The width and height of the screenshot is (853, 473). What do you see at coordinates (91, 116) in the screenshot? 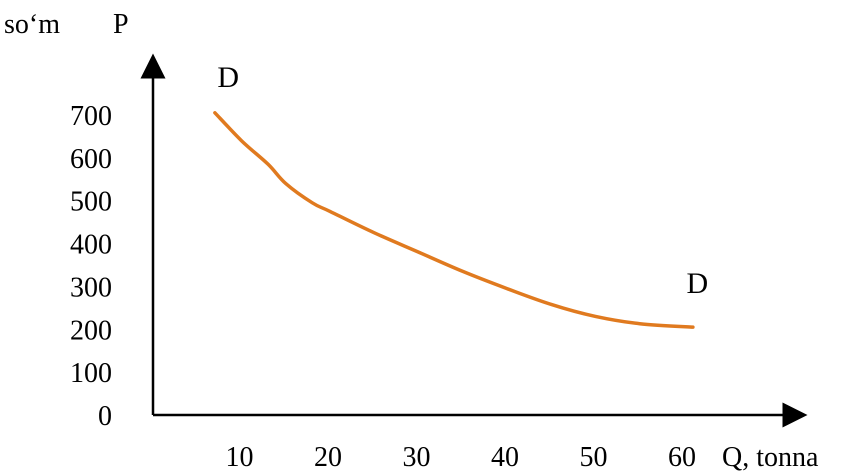
I see `y-tick-label: 700` at bounding box center [91, 116].